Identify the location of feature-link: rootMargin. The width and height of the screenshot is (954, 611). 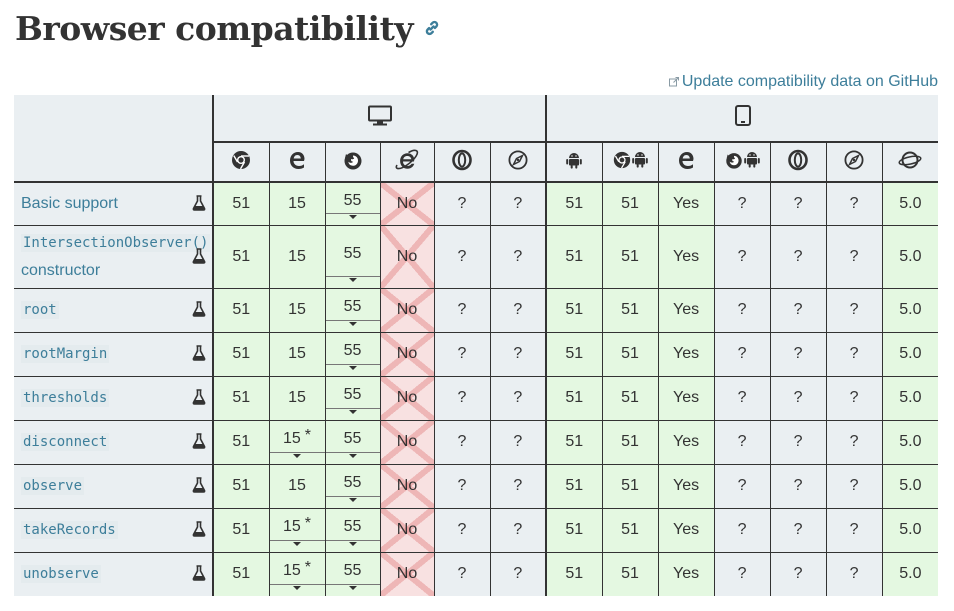
(103, 354).